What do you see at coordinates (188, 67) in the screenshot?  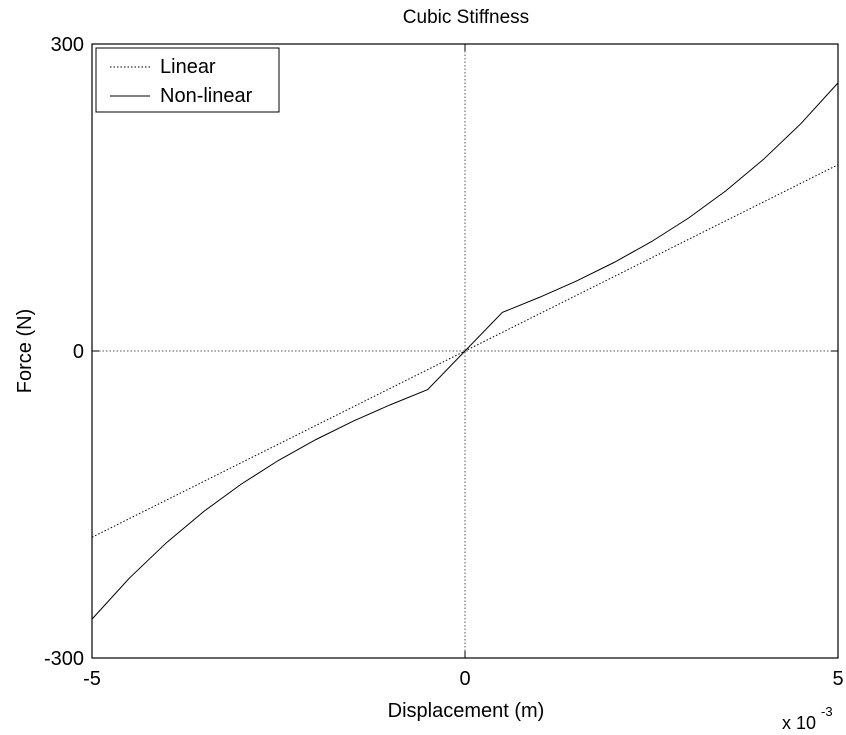 I see `legend-label-linear: Linear` at bounding box center [188, 67].